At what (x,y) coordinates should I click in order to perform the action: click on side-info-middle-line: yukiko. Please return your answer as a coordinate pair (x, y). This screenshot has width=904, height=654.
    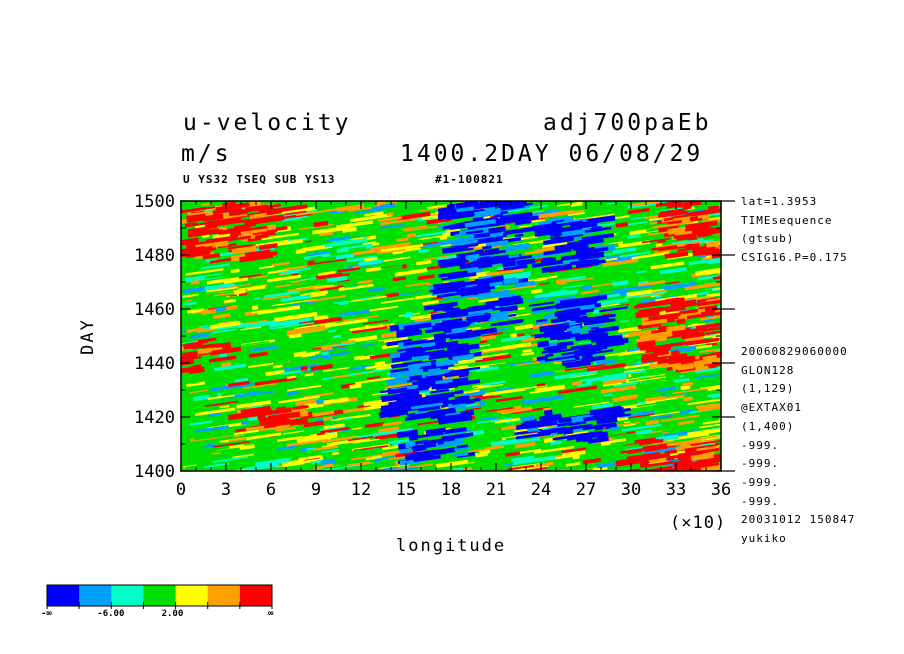
    Looking at the image, I should click on (764, 538).